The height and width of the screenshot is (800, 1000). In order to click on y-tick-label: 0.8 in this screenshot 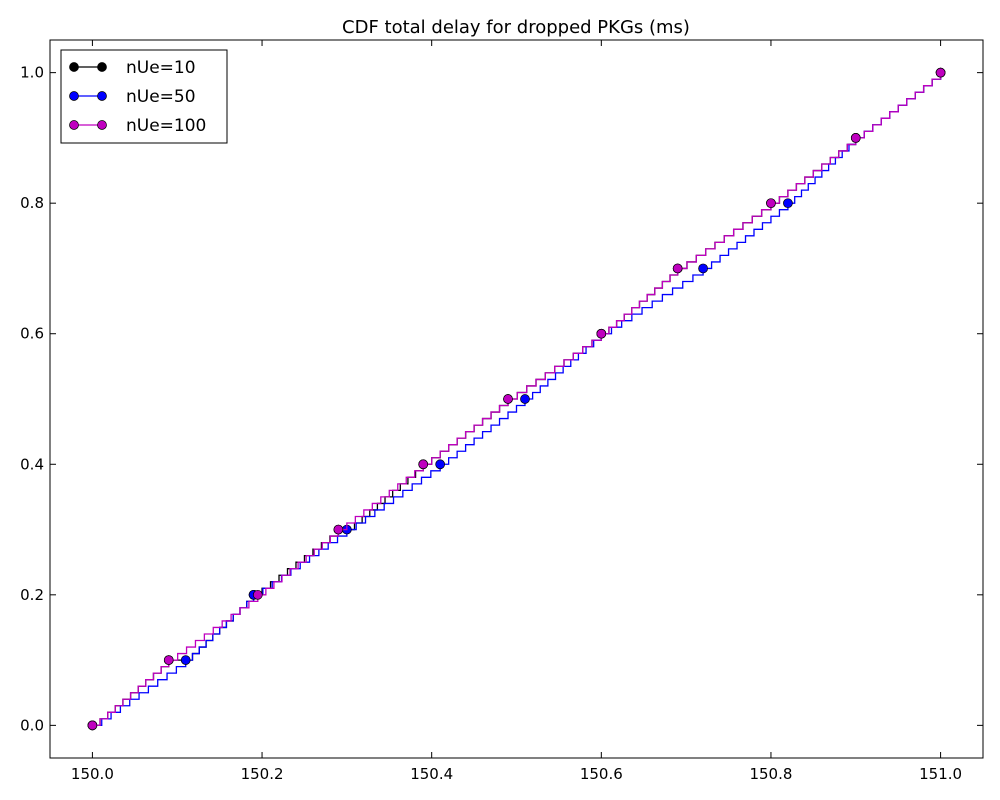, I will do `click(32, 203)`.